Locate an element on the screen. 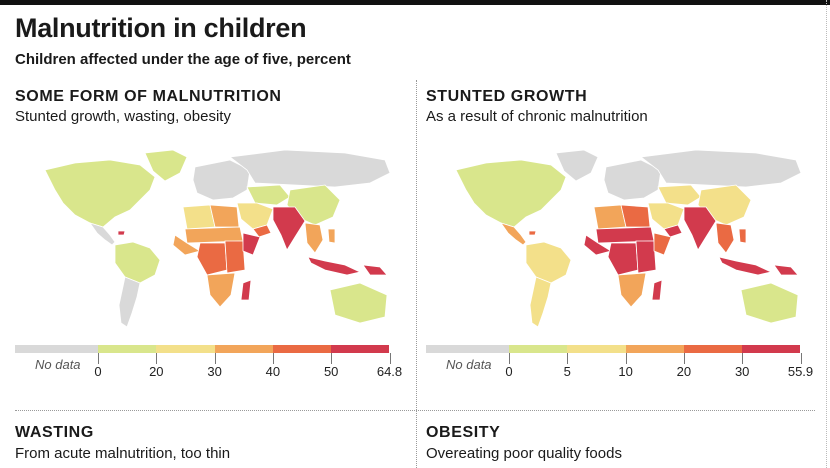  page-title: Malnutrition in children is located at coordinates (161, 28).